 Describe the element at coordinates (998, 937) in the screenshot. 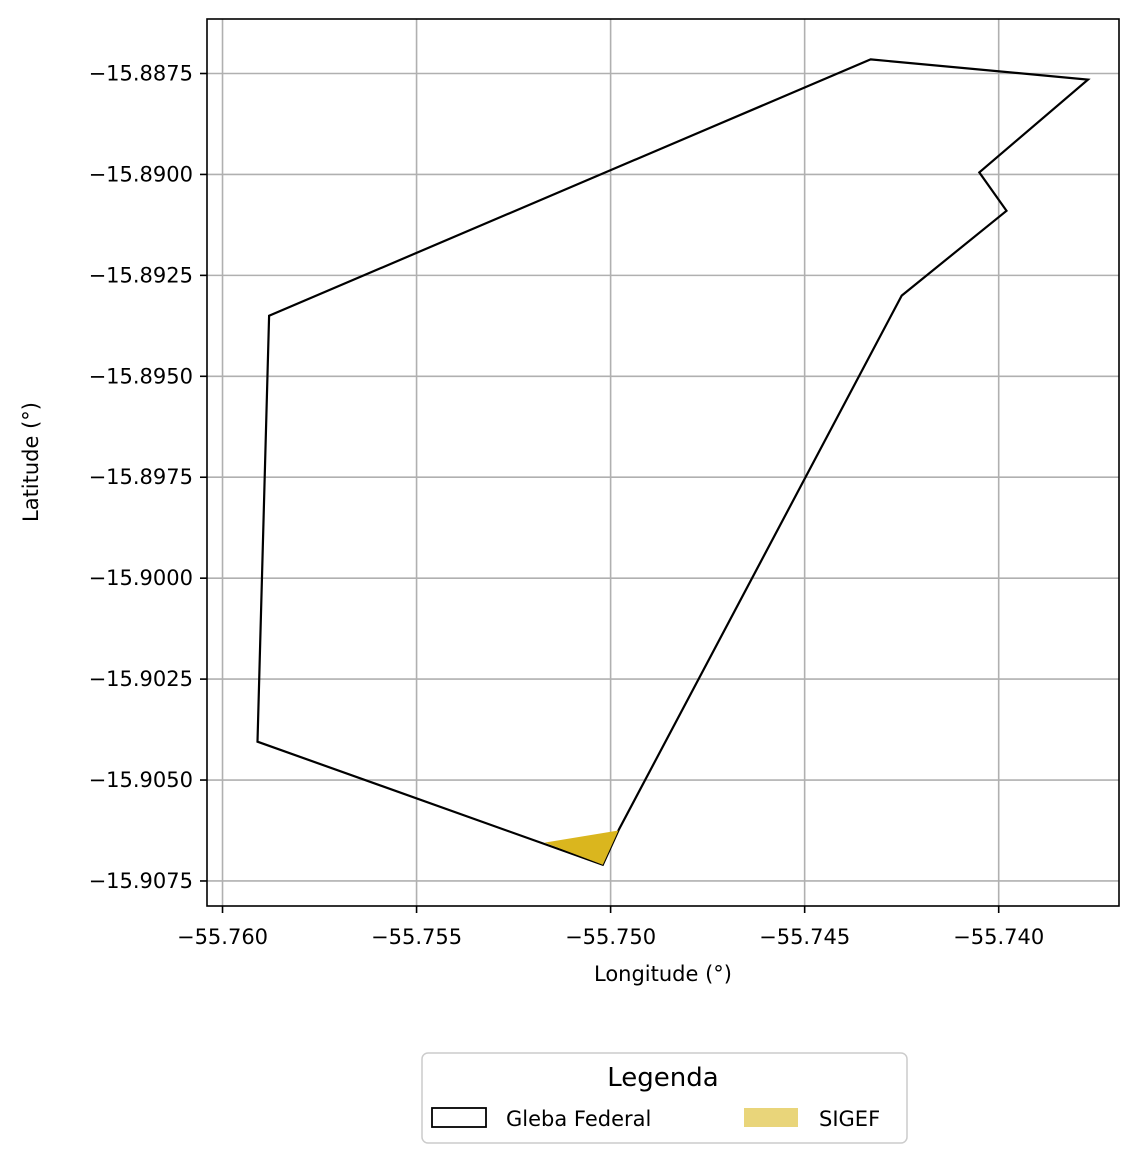

I see `x-tick-label: −55.740` at that location.